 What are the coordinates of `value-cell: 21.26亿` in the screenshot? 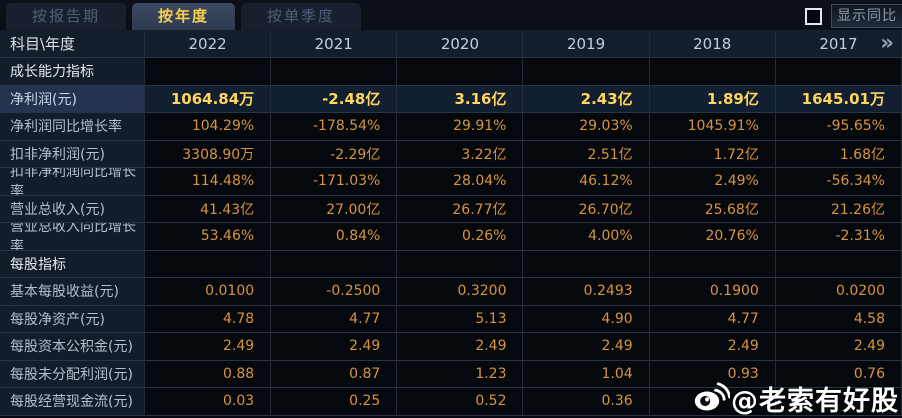 It's located at (838, 209).